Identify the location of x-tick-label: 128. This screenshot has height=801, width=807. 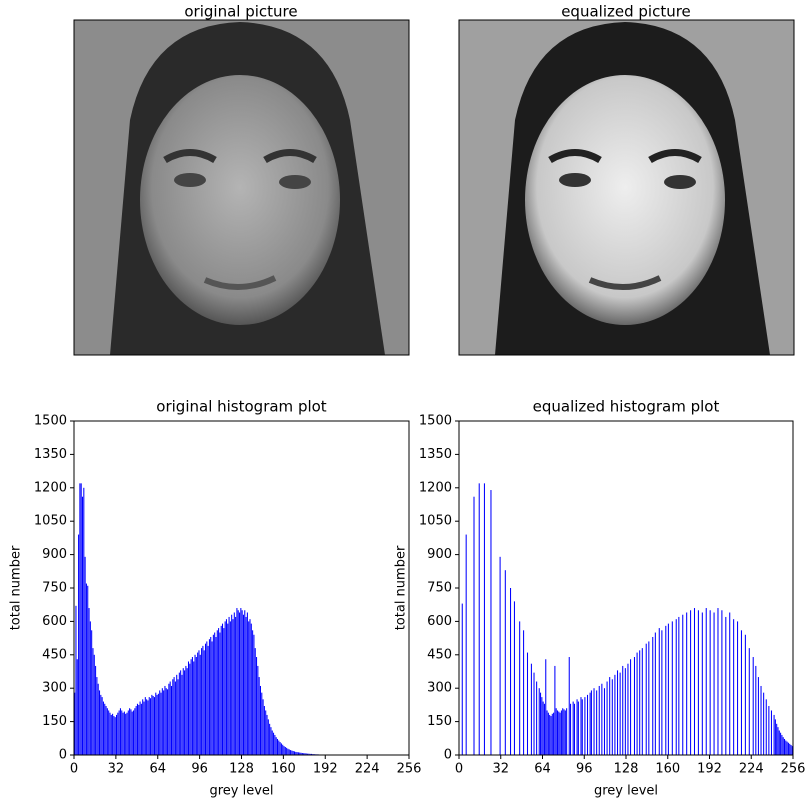
(241, 769).